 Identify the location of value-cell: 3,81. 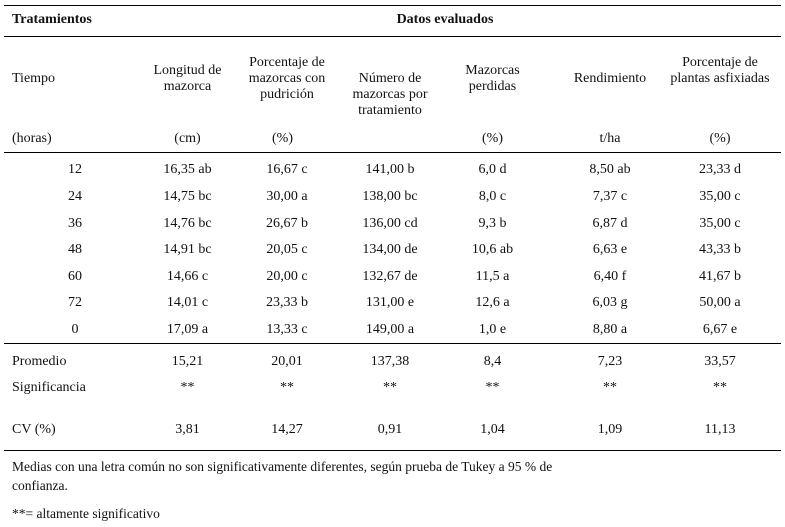
(187, 429).